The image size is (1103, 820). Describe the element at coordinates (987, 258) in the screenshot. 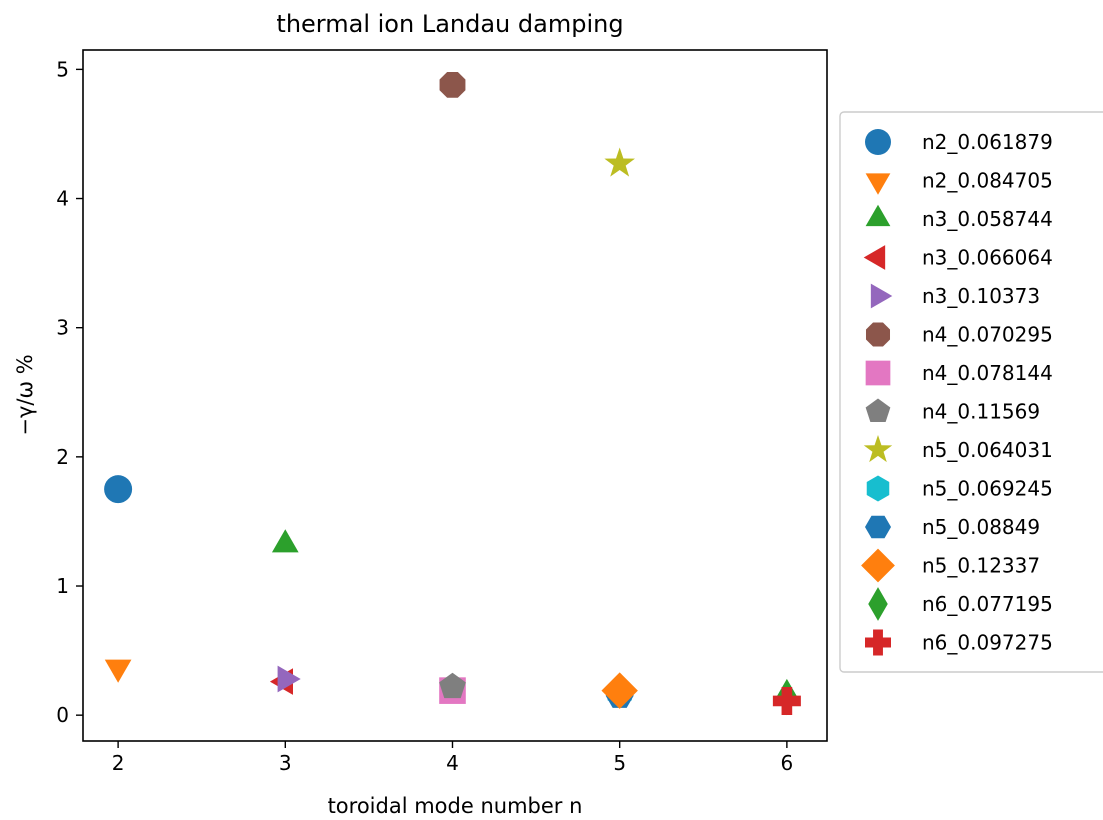

I see `legend-label: n3_0.066064` at that location.